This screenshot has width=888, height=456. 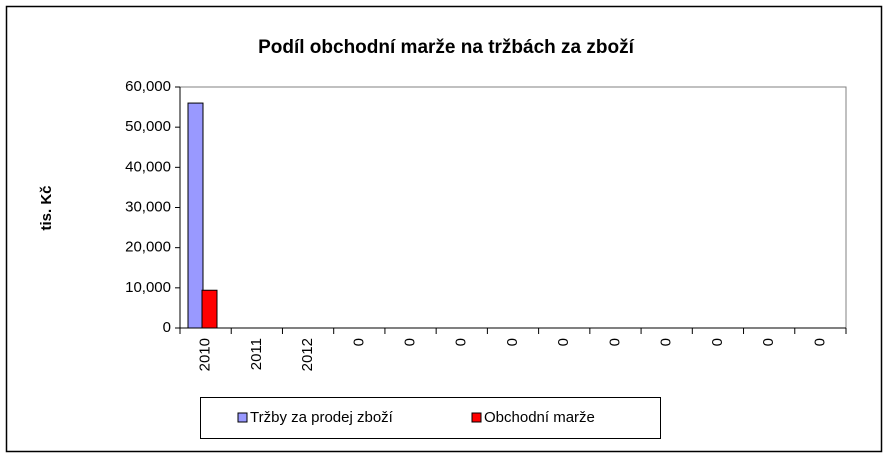 What do you see at coordinates (322, 417) in the screenshot?
I see `legend-label: Tržby za prodej zboží` at bounding box center [322, 417].